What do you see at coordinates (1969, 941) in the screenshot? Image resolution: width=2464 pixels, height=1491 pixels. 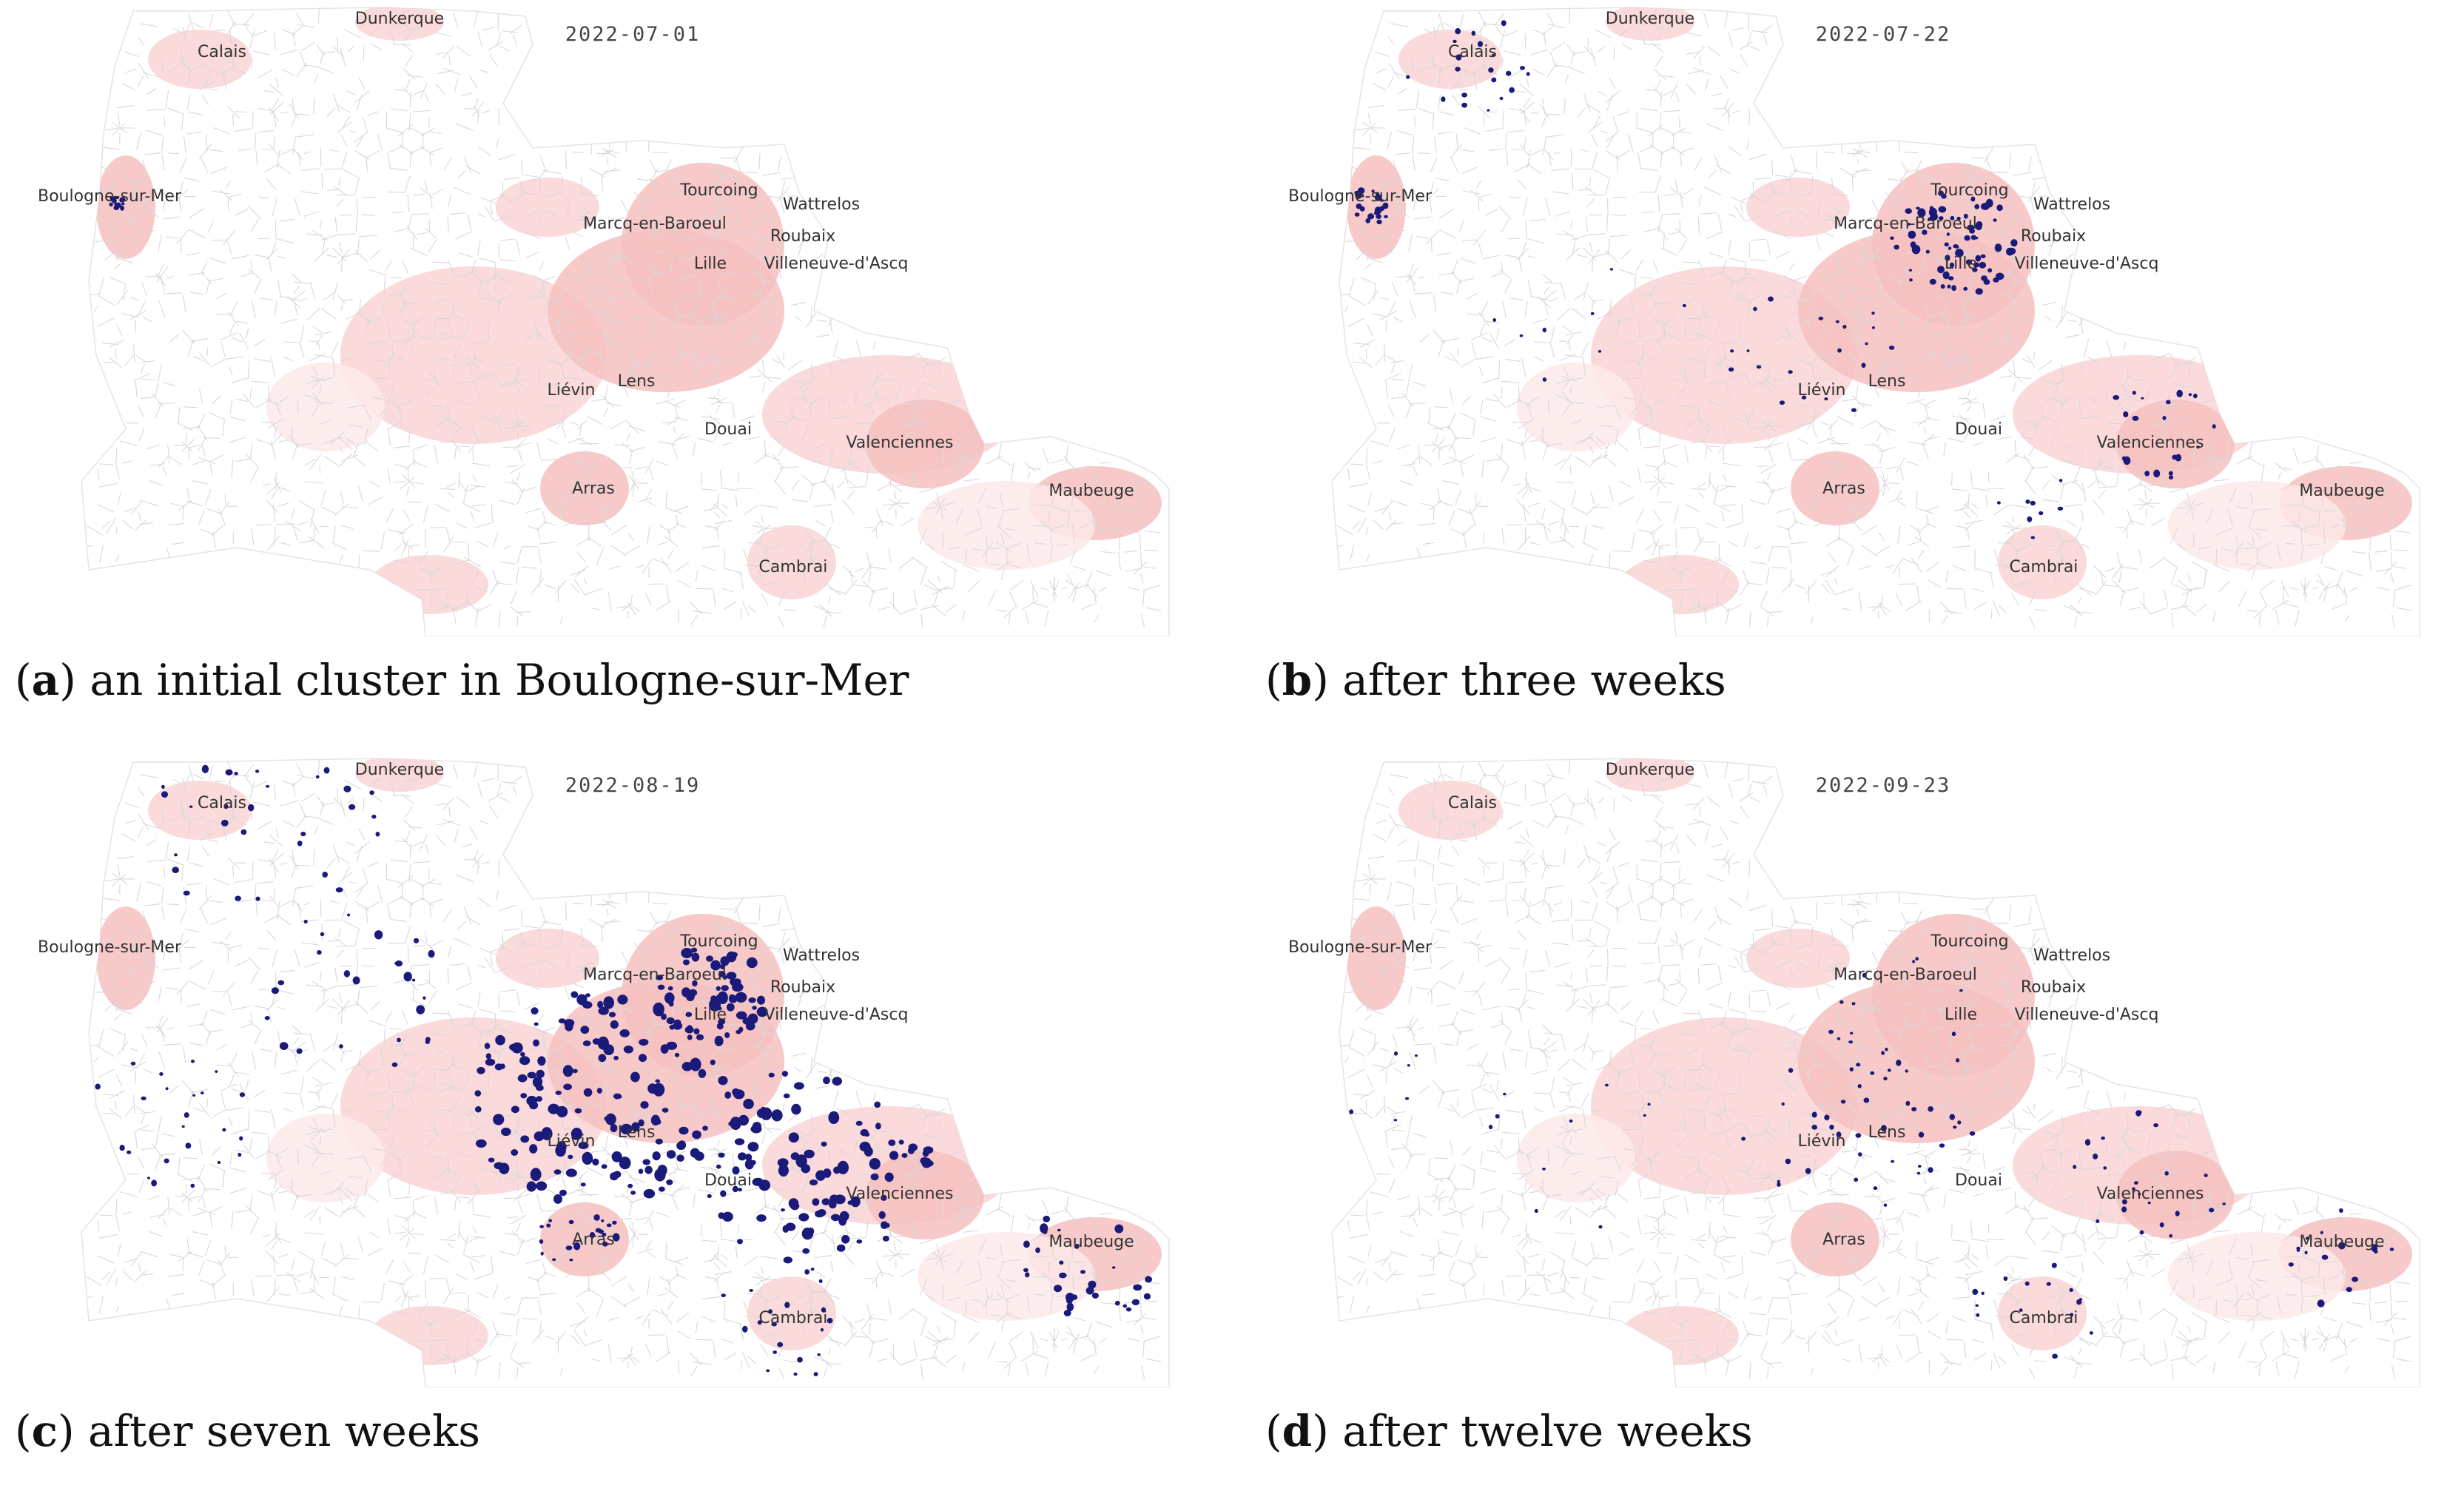 I see `city-label-tourcoing: Tourcoing` at bounding box center [1969, 941].